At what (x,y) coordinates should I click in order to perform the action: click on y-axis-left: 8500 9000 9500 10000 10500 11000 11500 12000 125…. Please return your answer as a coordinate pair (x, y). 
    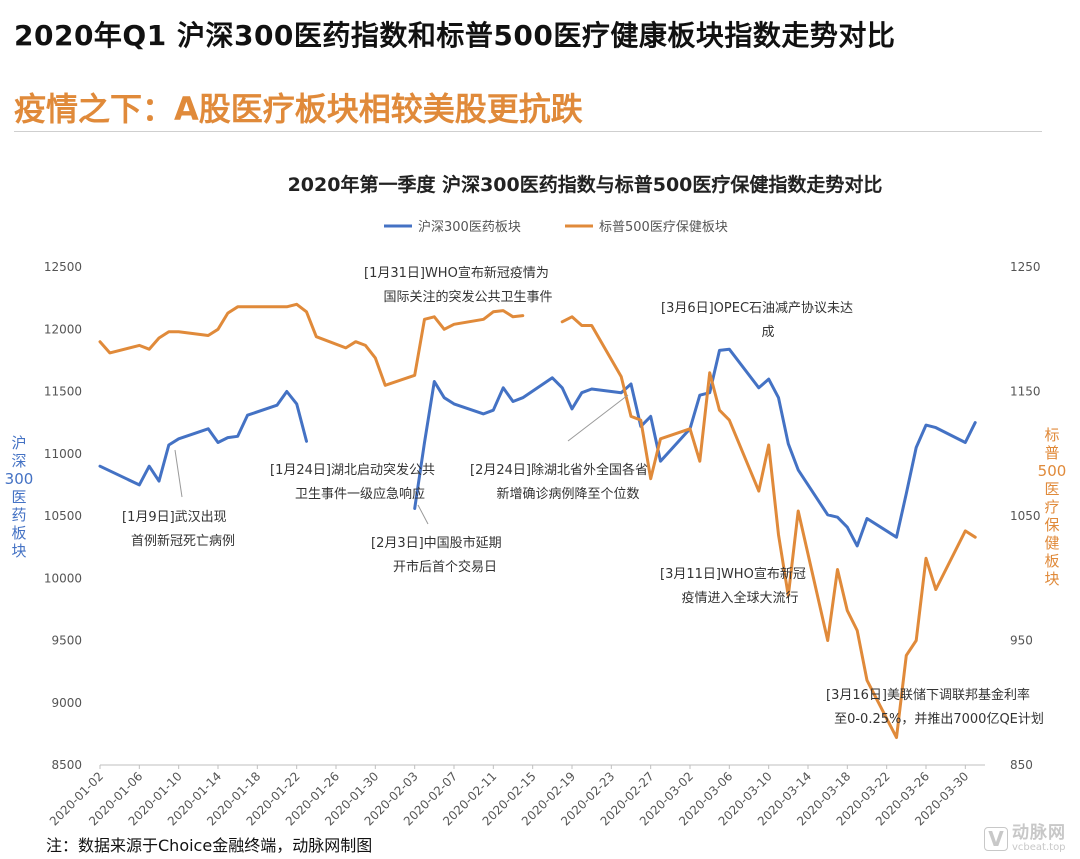
    Looking at the image, I should click on (43, 516).